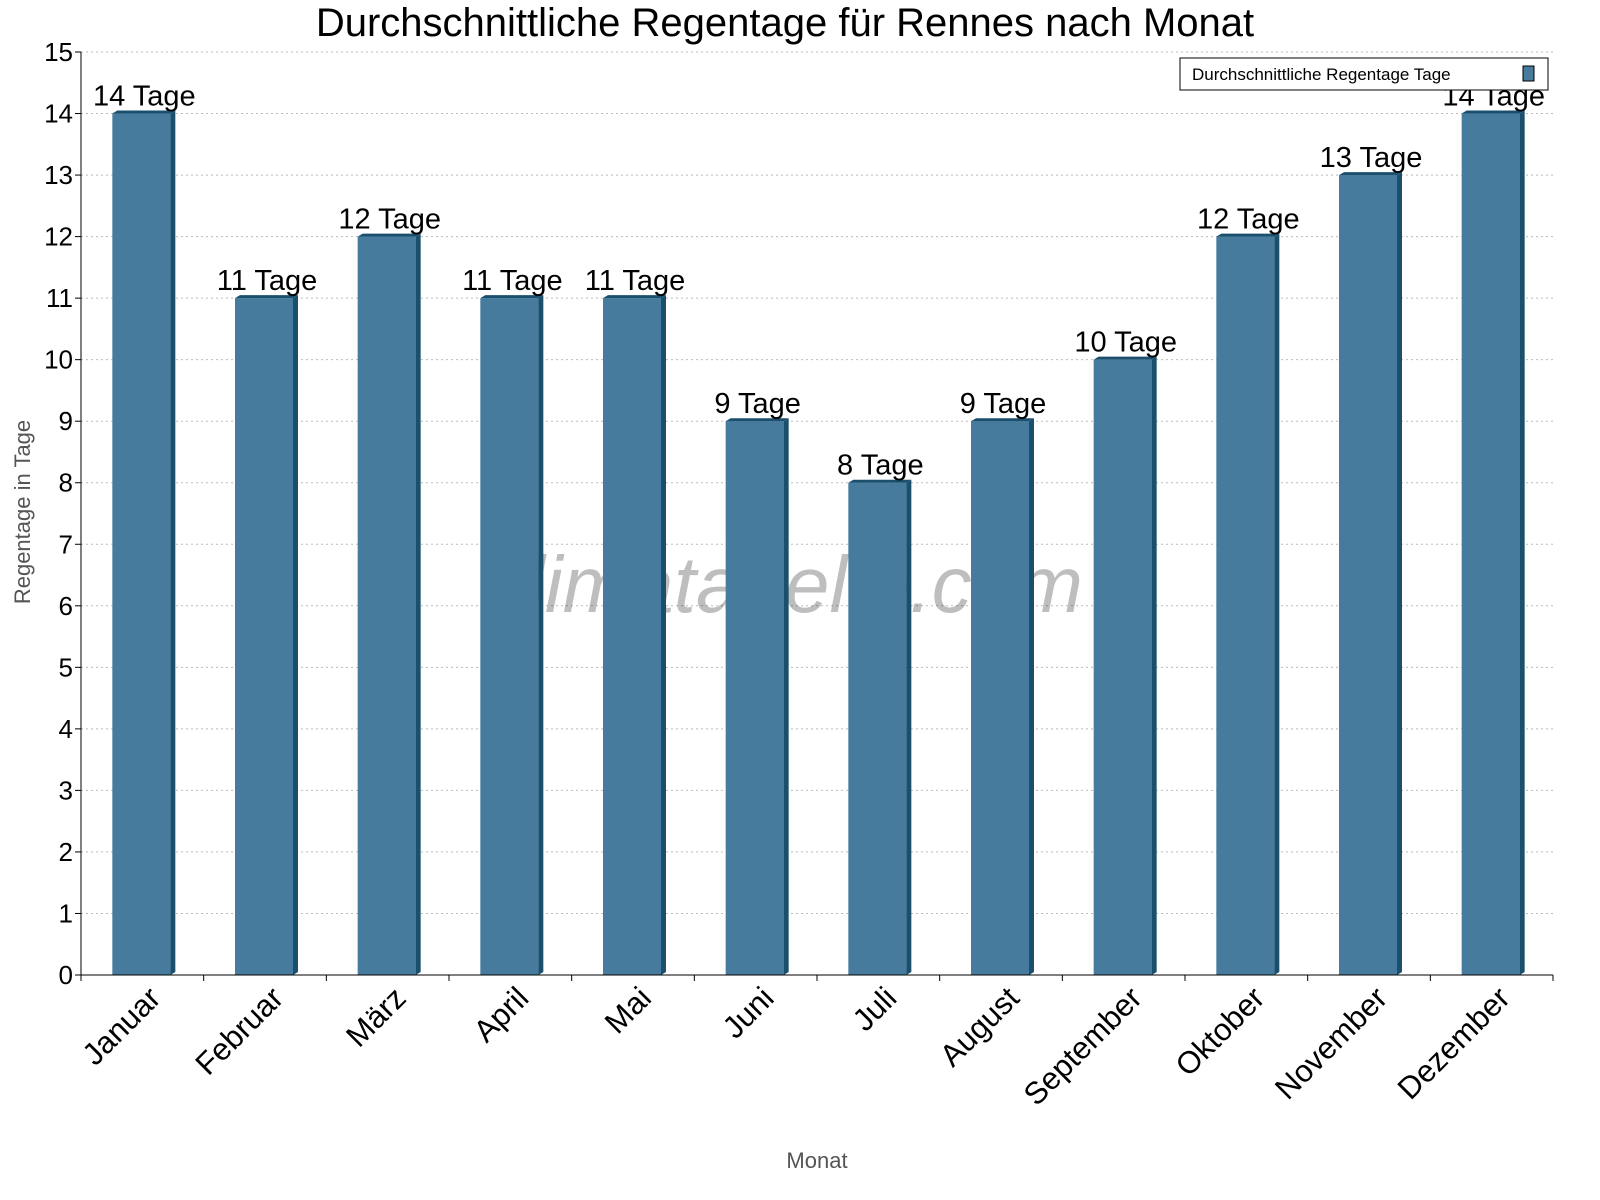 The image size is (1600, 1200). What do you see at coordinates (1083, 1046) in the screenshot?
I see `x-tick-label: September` at bounding box center [1083, 1046].